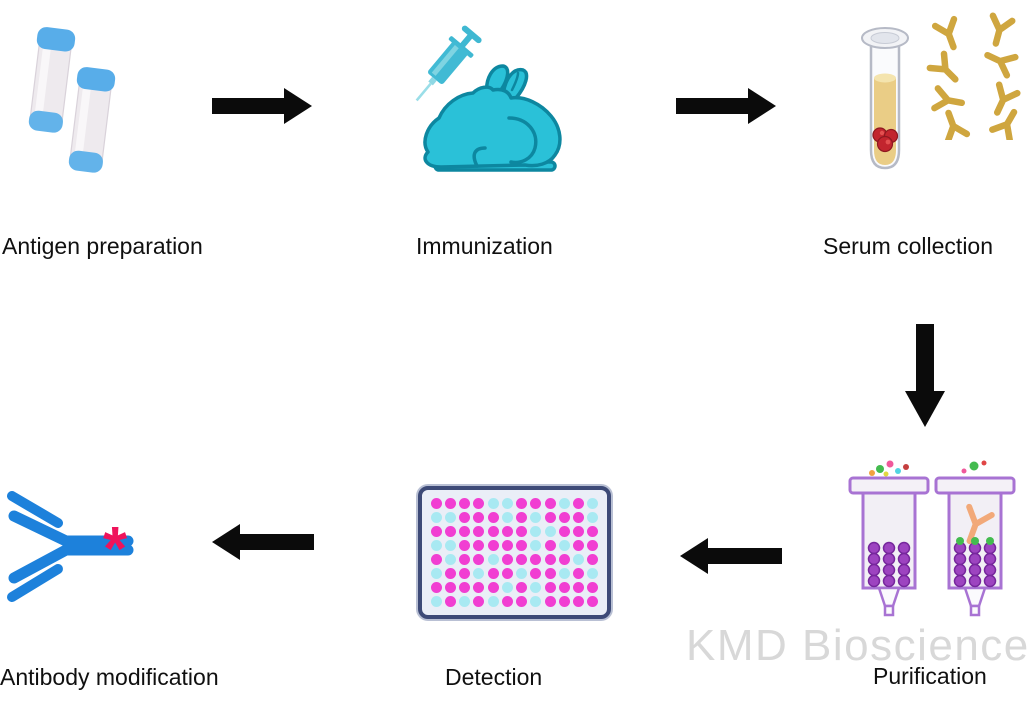  I want to click on gold-antibodies-icon, so click(980, 75).